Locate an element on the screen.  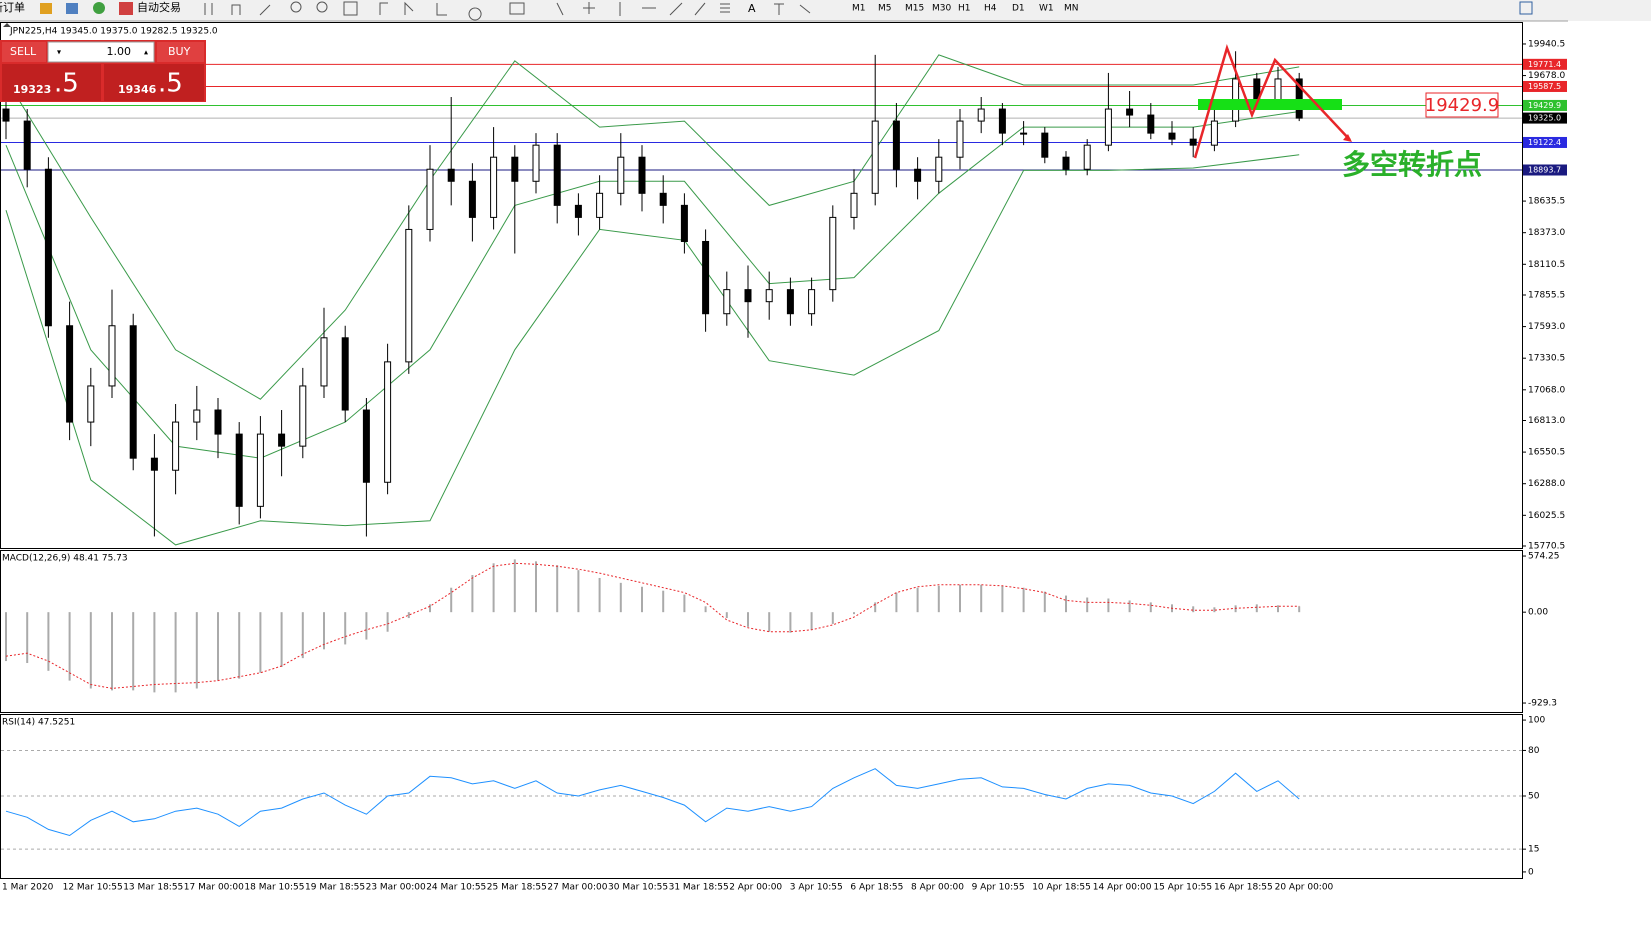
x-tick-label: 27 Mar 00:00 is located at coordinates (577, 888).